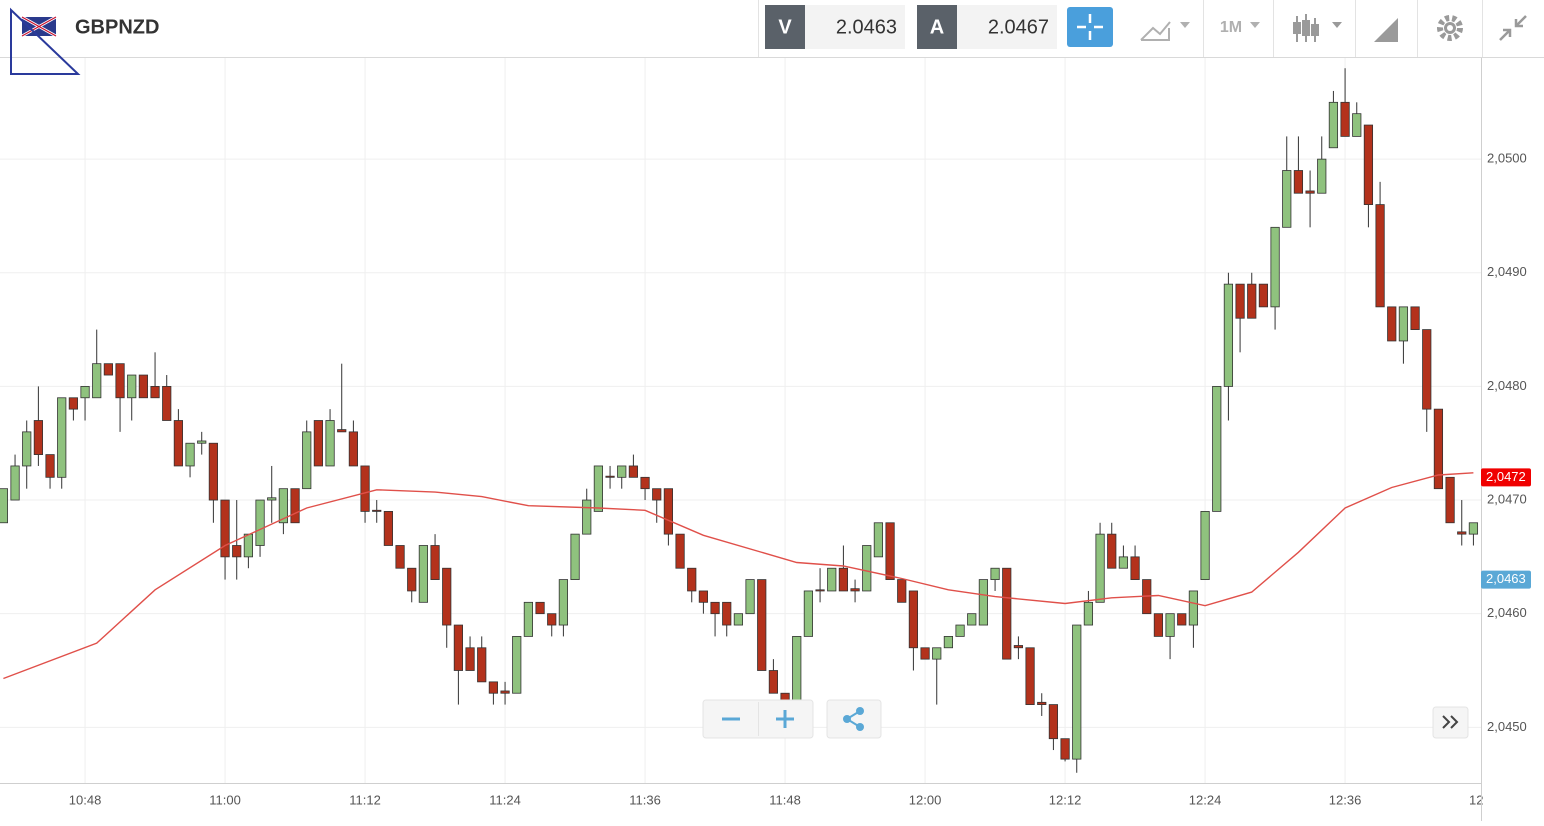  Describe the element at coordinates (365, 799) in the screenshot. I see `x-tick-label: 11:12` at that location.